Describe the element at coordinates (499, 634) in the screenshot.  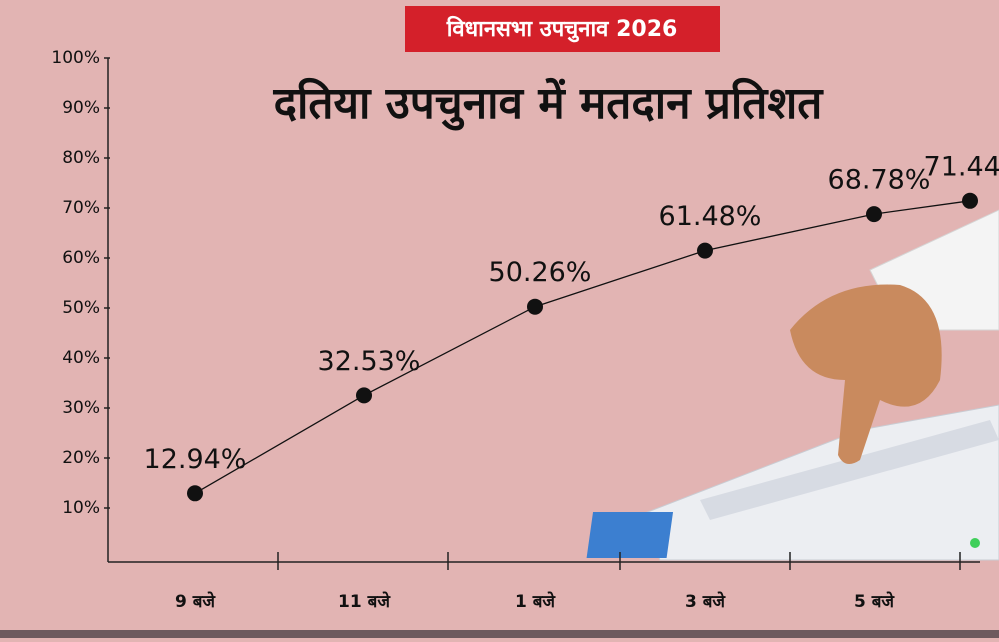
I see `bottom-strip` at that location.